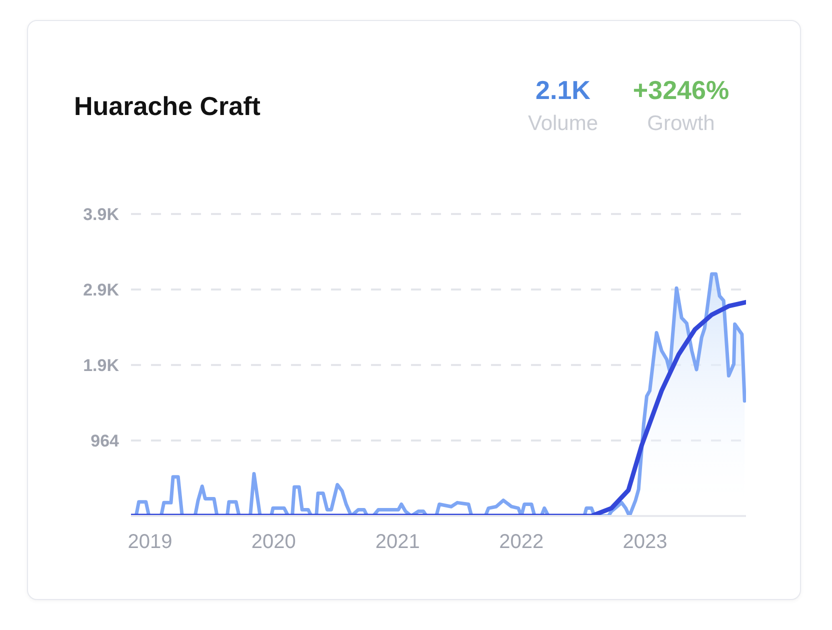 The width and height of the screenshot is (832, 630). What do you see at coordinates (521, 542) in the screenshot?
I see `x-tick-label: 2022` at bounding box center [521, 542].